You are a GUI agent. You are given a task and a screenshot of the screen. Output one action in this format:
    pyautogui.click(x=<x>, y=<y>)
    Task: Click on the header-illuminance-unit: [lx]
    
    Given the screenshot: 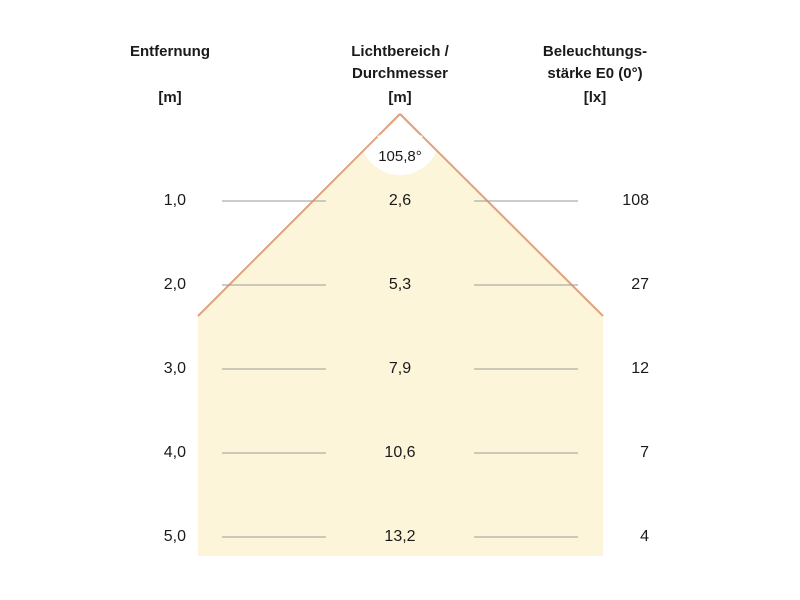 What is the action you would take?
    pyautogui.click(x=595, y=97)
    